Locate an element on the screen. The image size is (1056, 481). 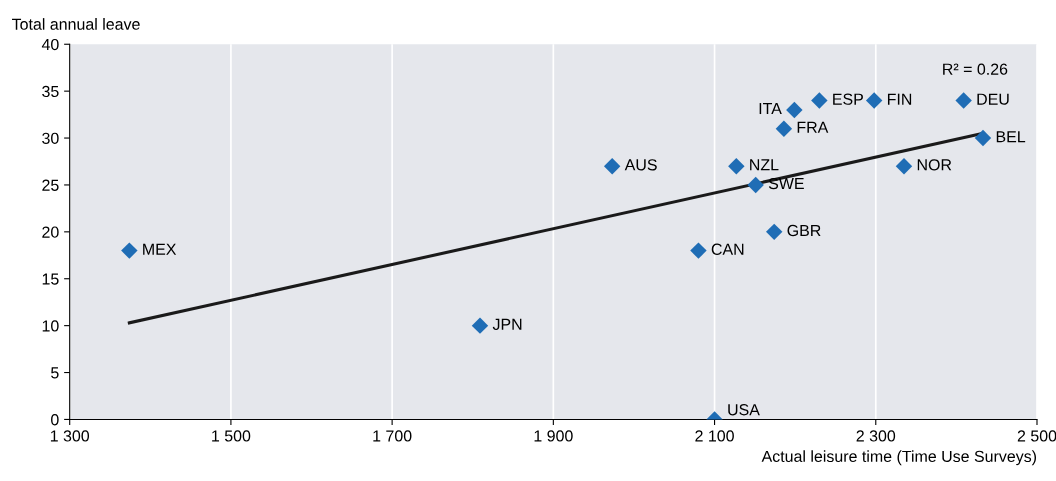
x-tick-label: 1 300 is located at coordinates (70, 436).